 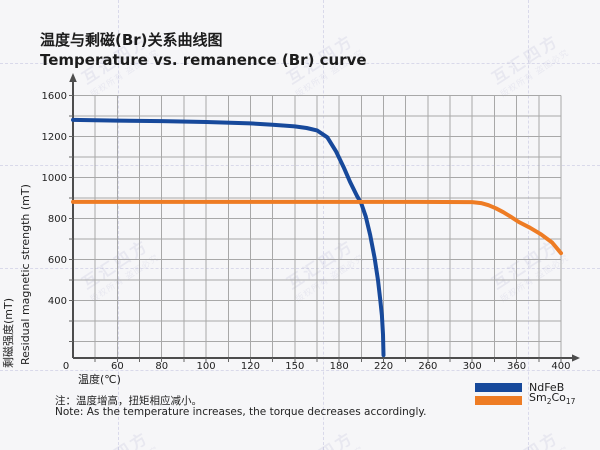 I want to click on y-tick-label: 600, so click(x=57, y=260).